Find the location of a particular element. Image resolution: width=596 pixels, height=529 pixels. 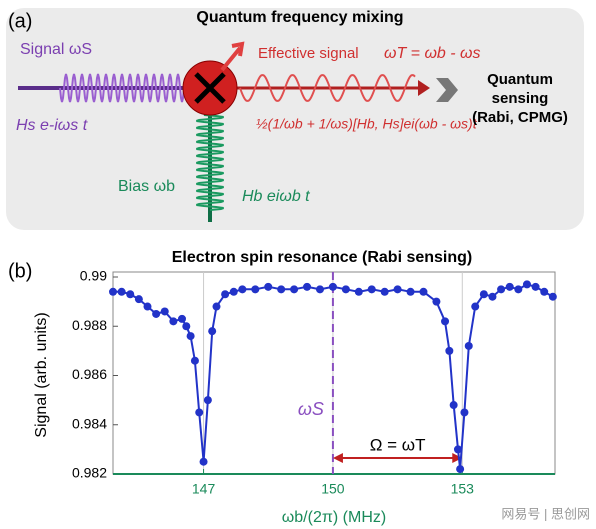

bias-label: Bias ωb is located at coordinates (146, 186).